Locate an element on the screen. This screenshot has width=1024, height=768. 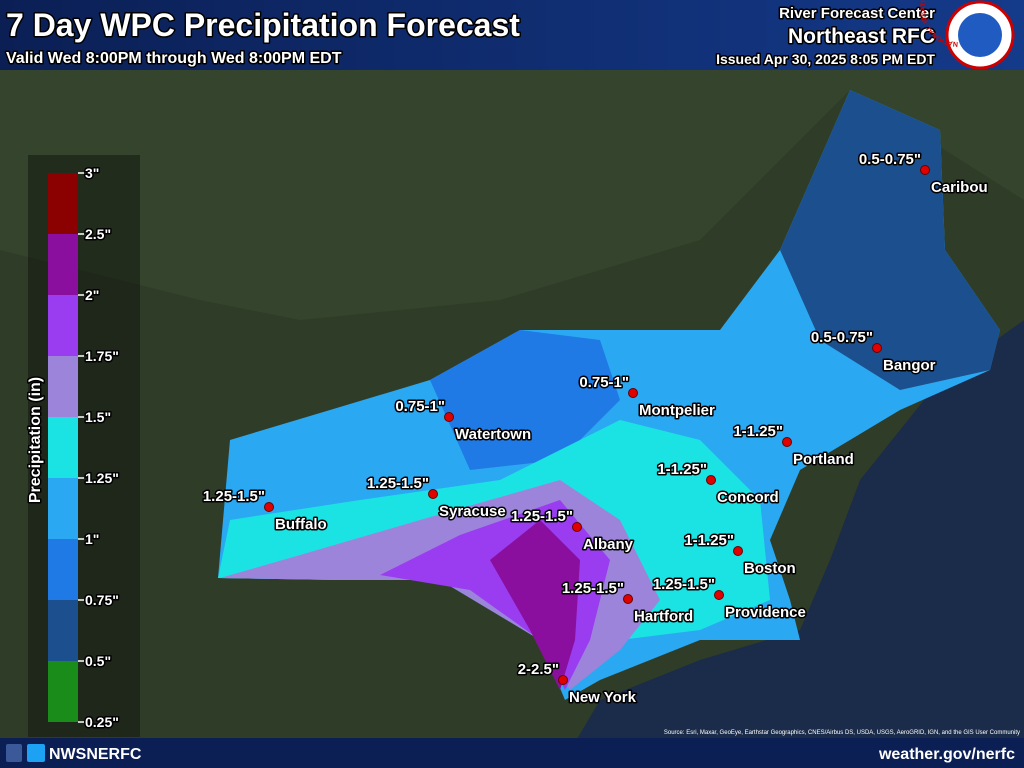
legend-tick-label: 1.5" is located at coordinates (98, 417).